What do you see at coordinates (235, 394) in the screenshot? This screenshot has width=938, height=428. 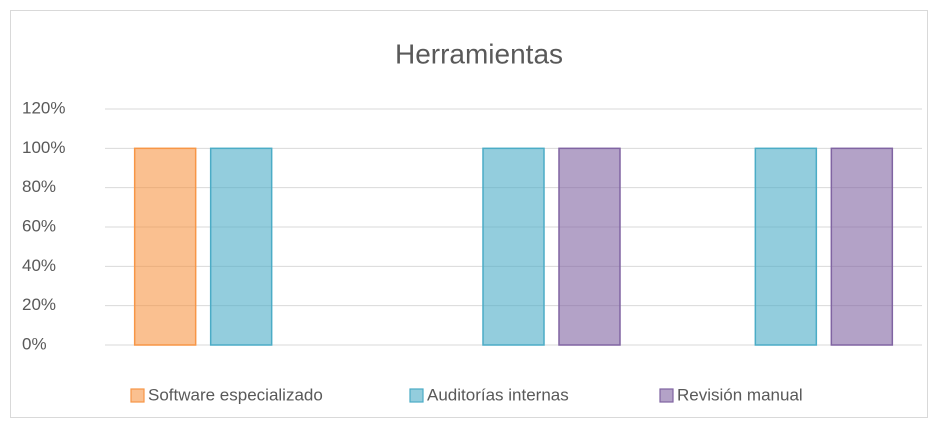 I see `legend-label: Software especializado` at bounding box center [235, 394].